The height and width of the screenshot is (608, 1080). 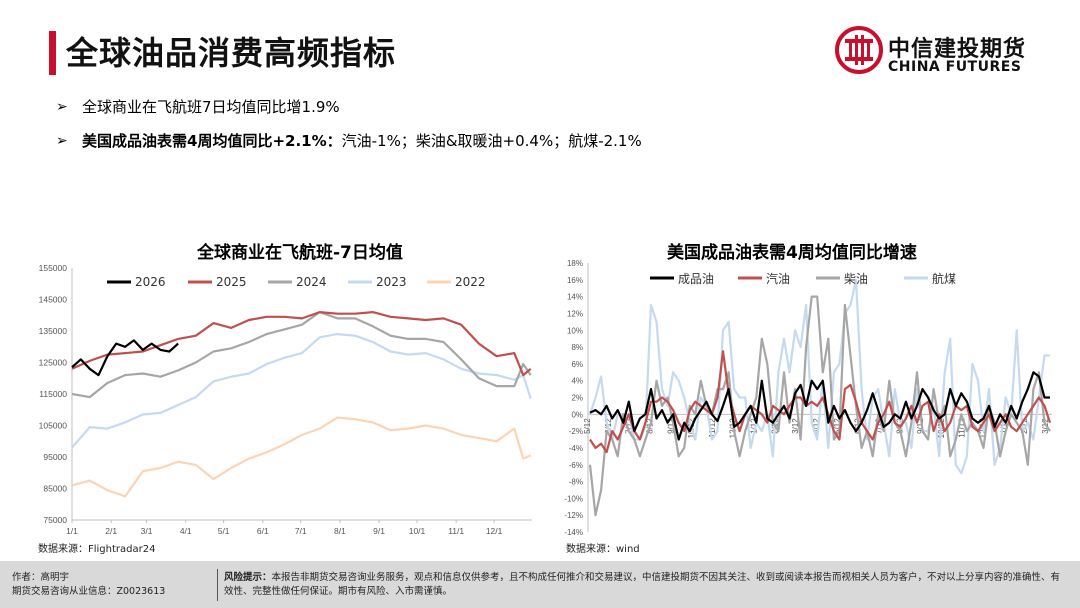 What do you see at coordinates (150, 282) in the screenshot?
I see `chart1-legend-label-2026: 2026` at bounding box center [150, 282].